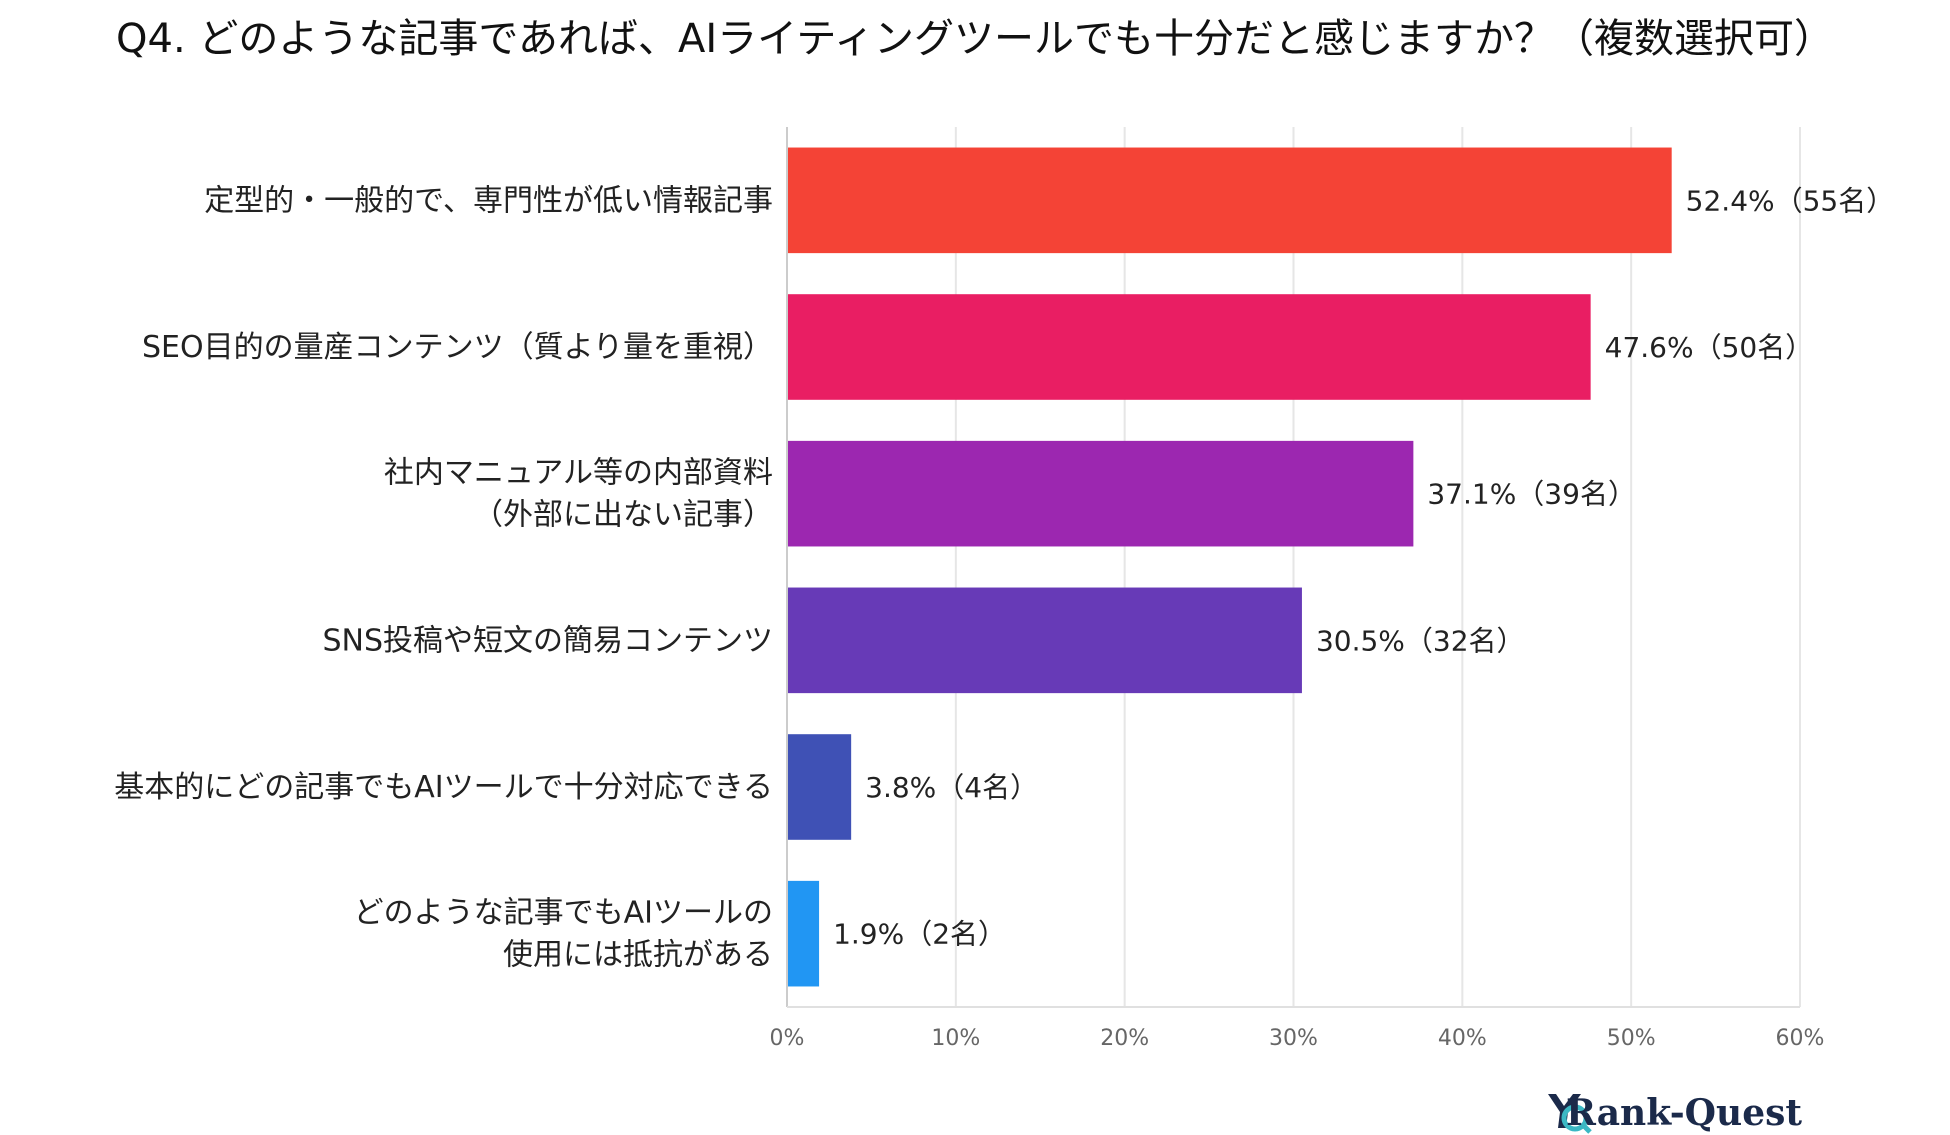 The height and width of the screenshot is (1135, 1950). I want to click on category-label-1: 定型的・一般的で、専門性が低い情報記事, so click(488, 200).